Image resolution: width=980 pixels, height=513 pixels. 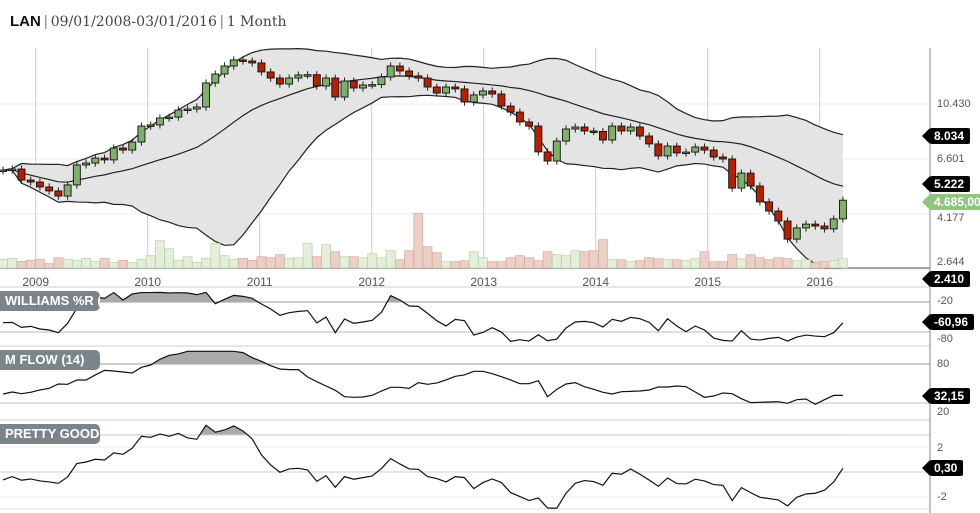 I want to click on middle-band-badge: 5.222, so click(x=946, y=184).